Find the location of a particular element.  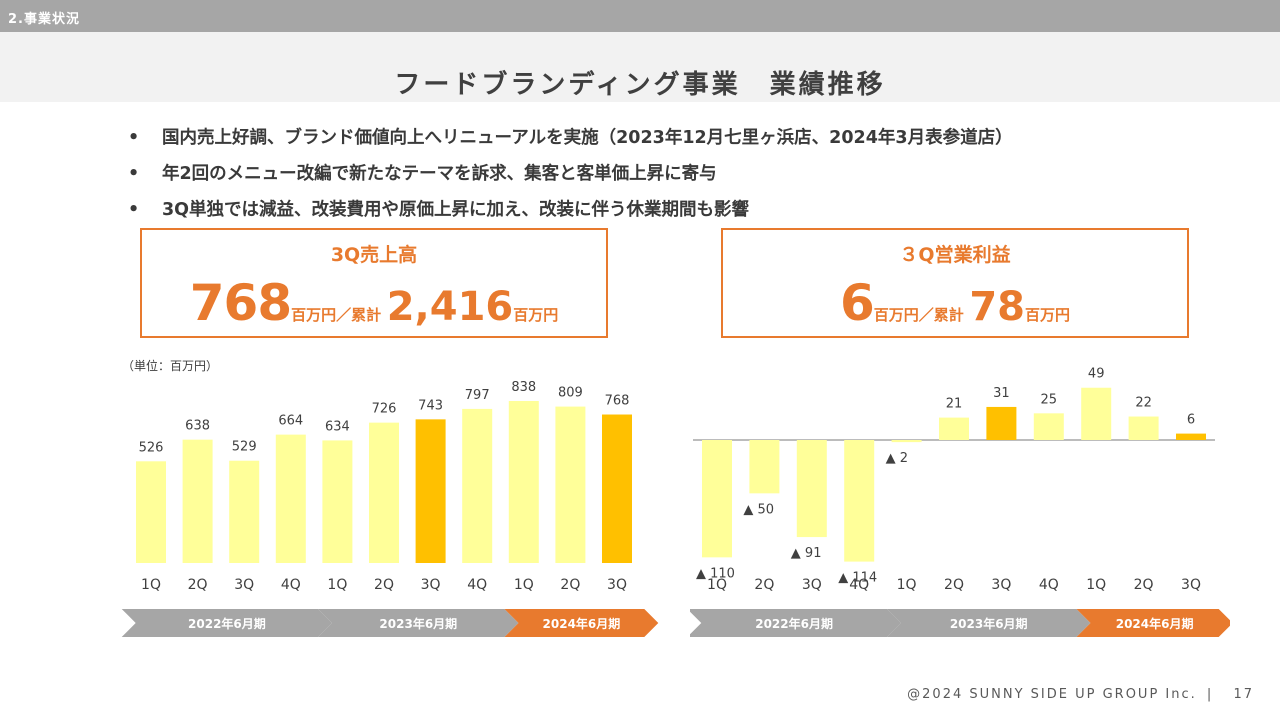

data-label: 6 is located at coordinates (1191, 420).